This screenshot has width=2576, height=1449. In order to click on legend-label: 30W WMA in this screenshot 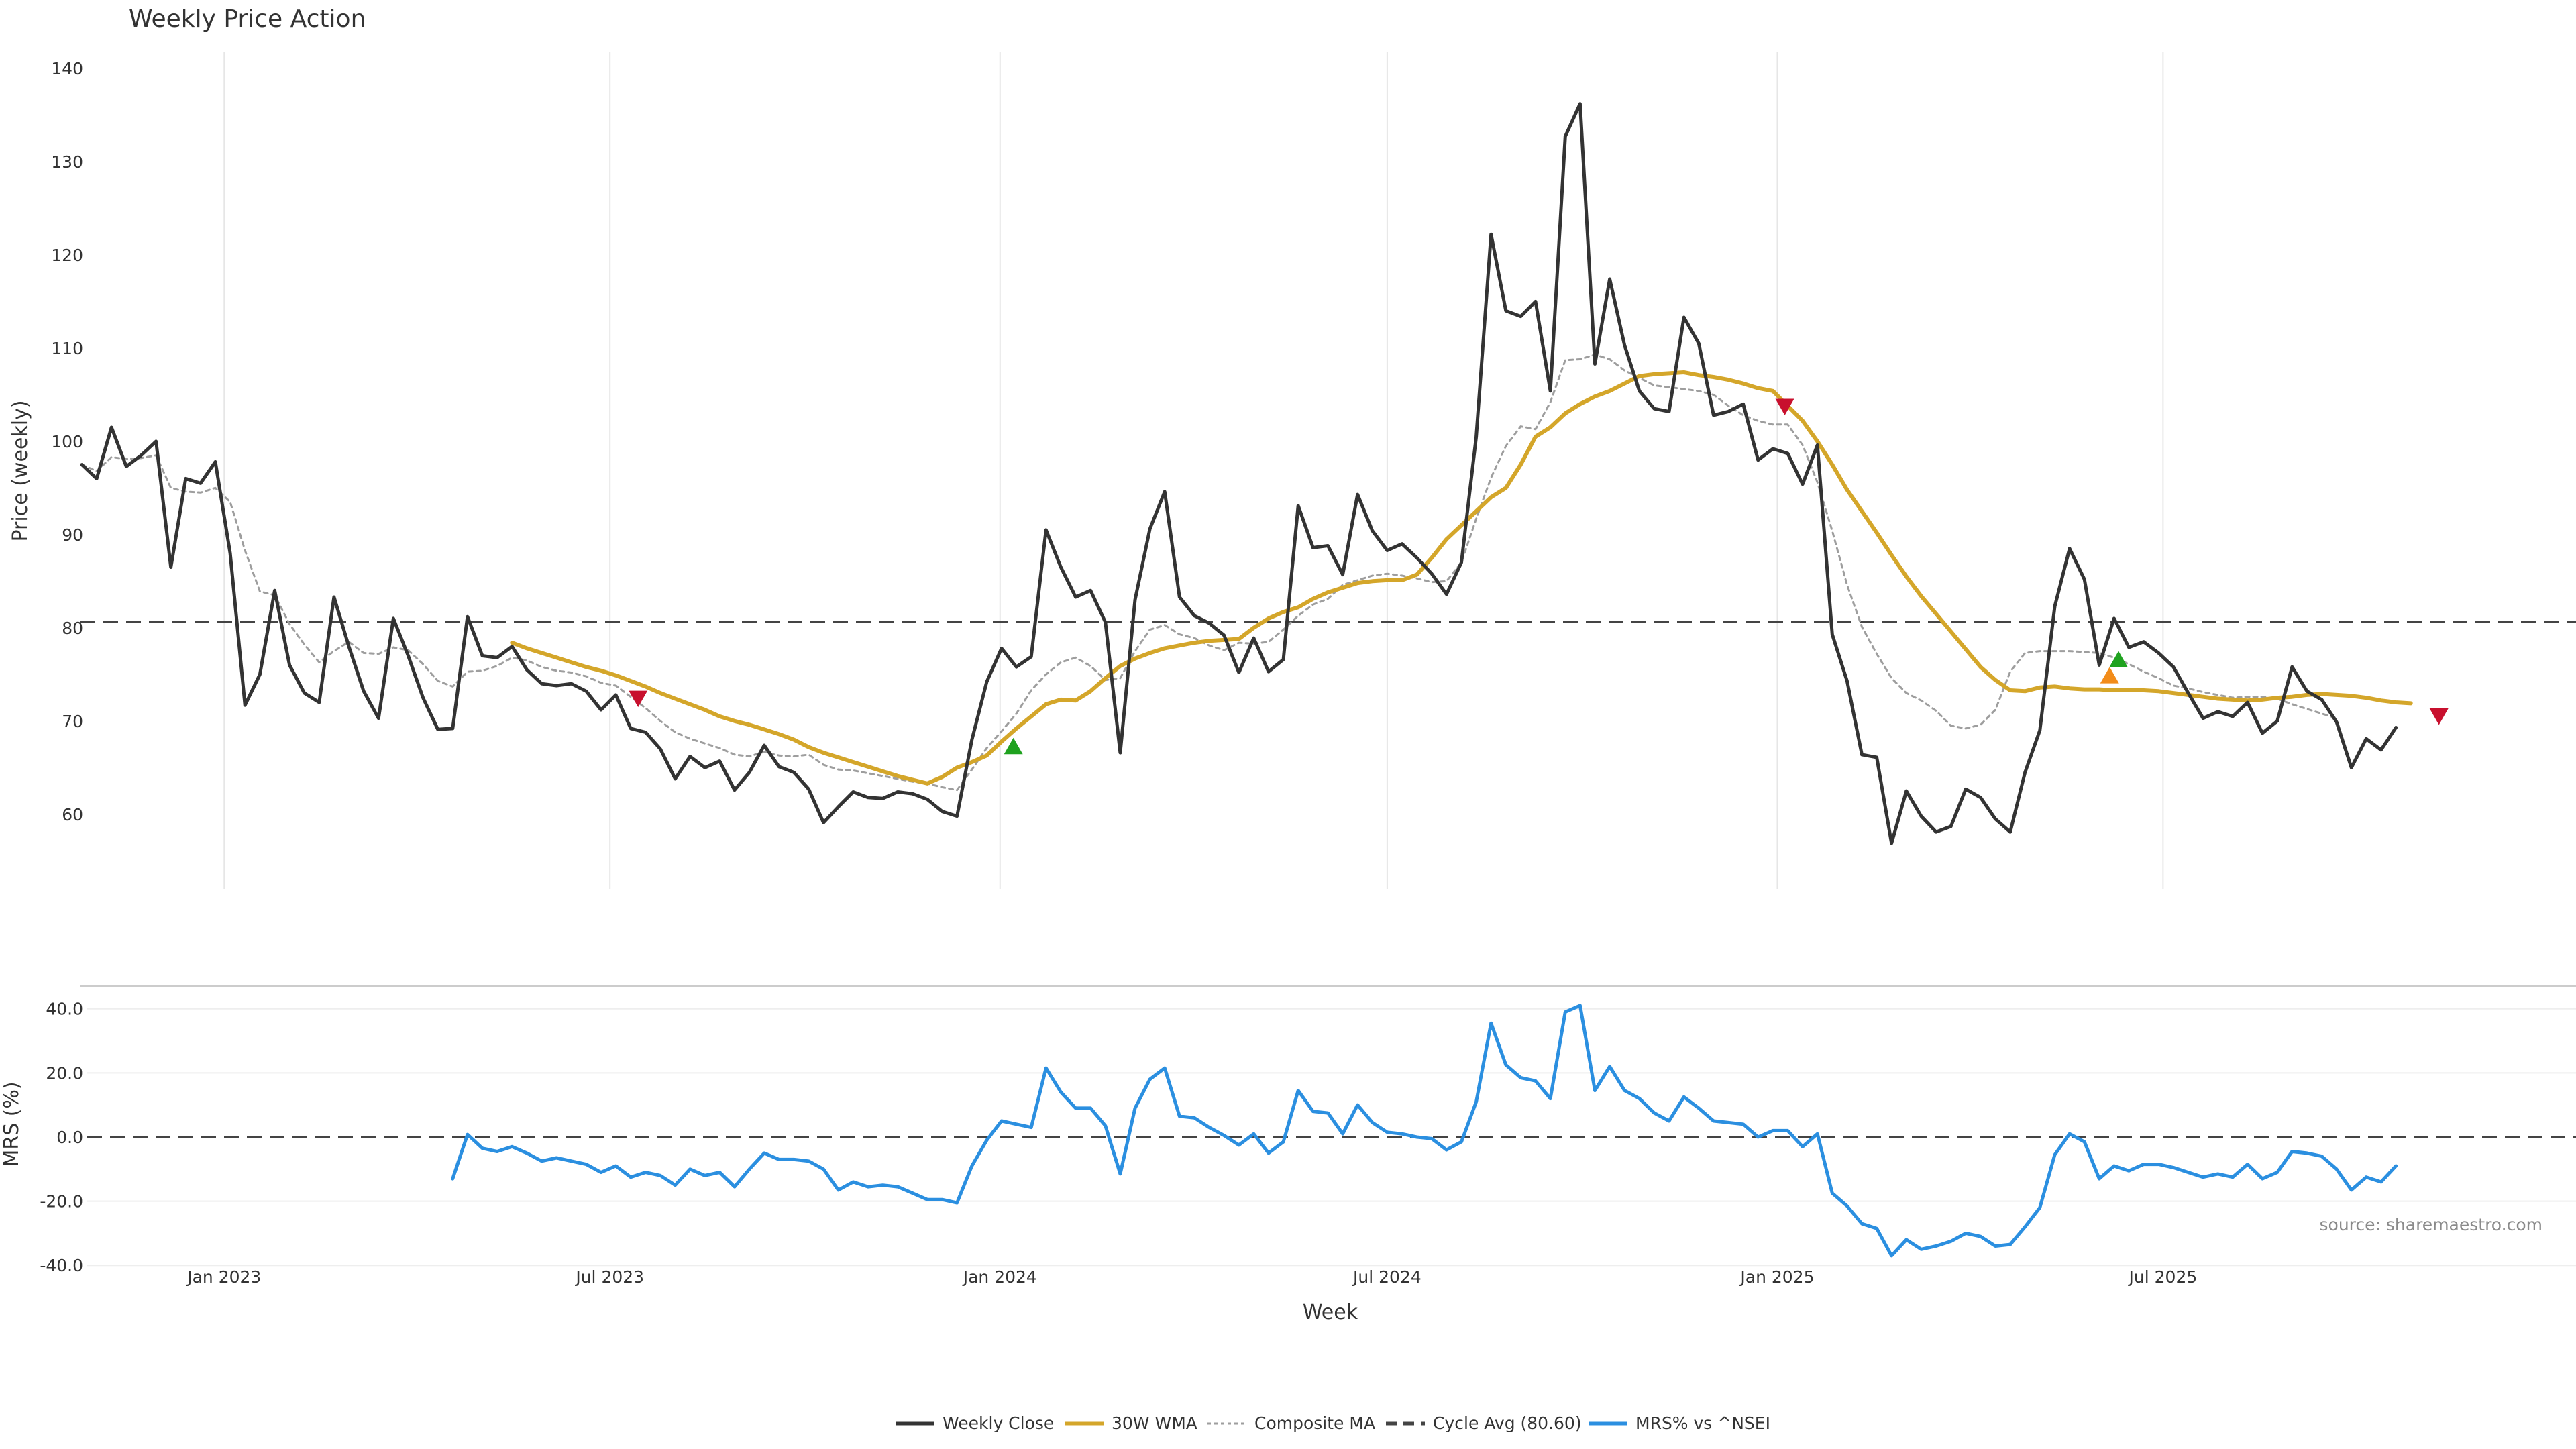, I will do `click(1154, 1423)`.